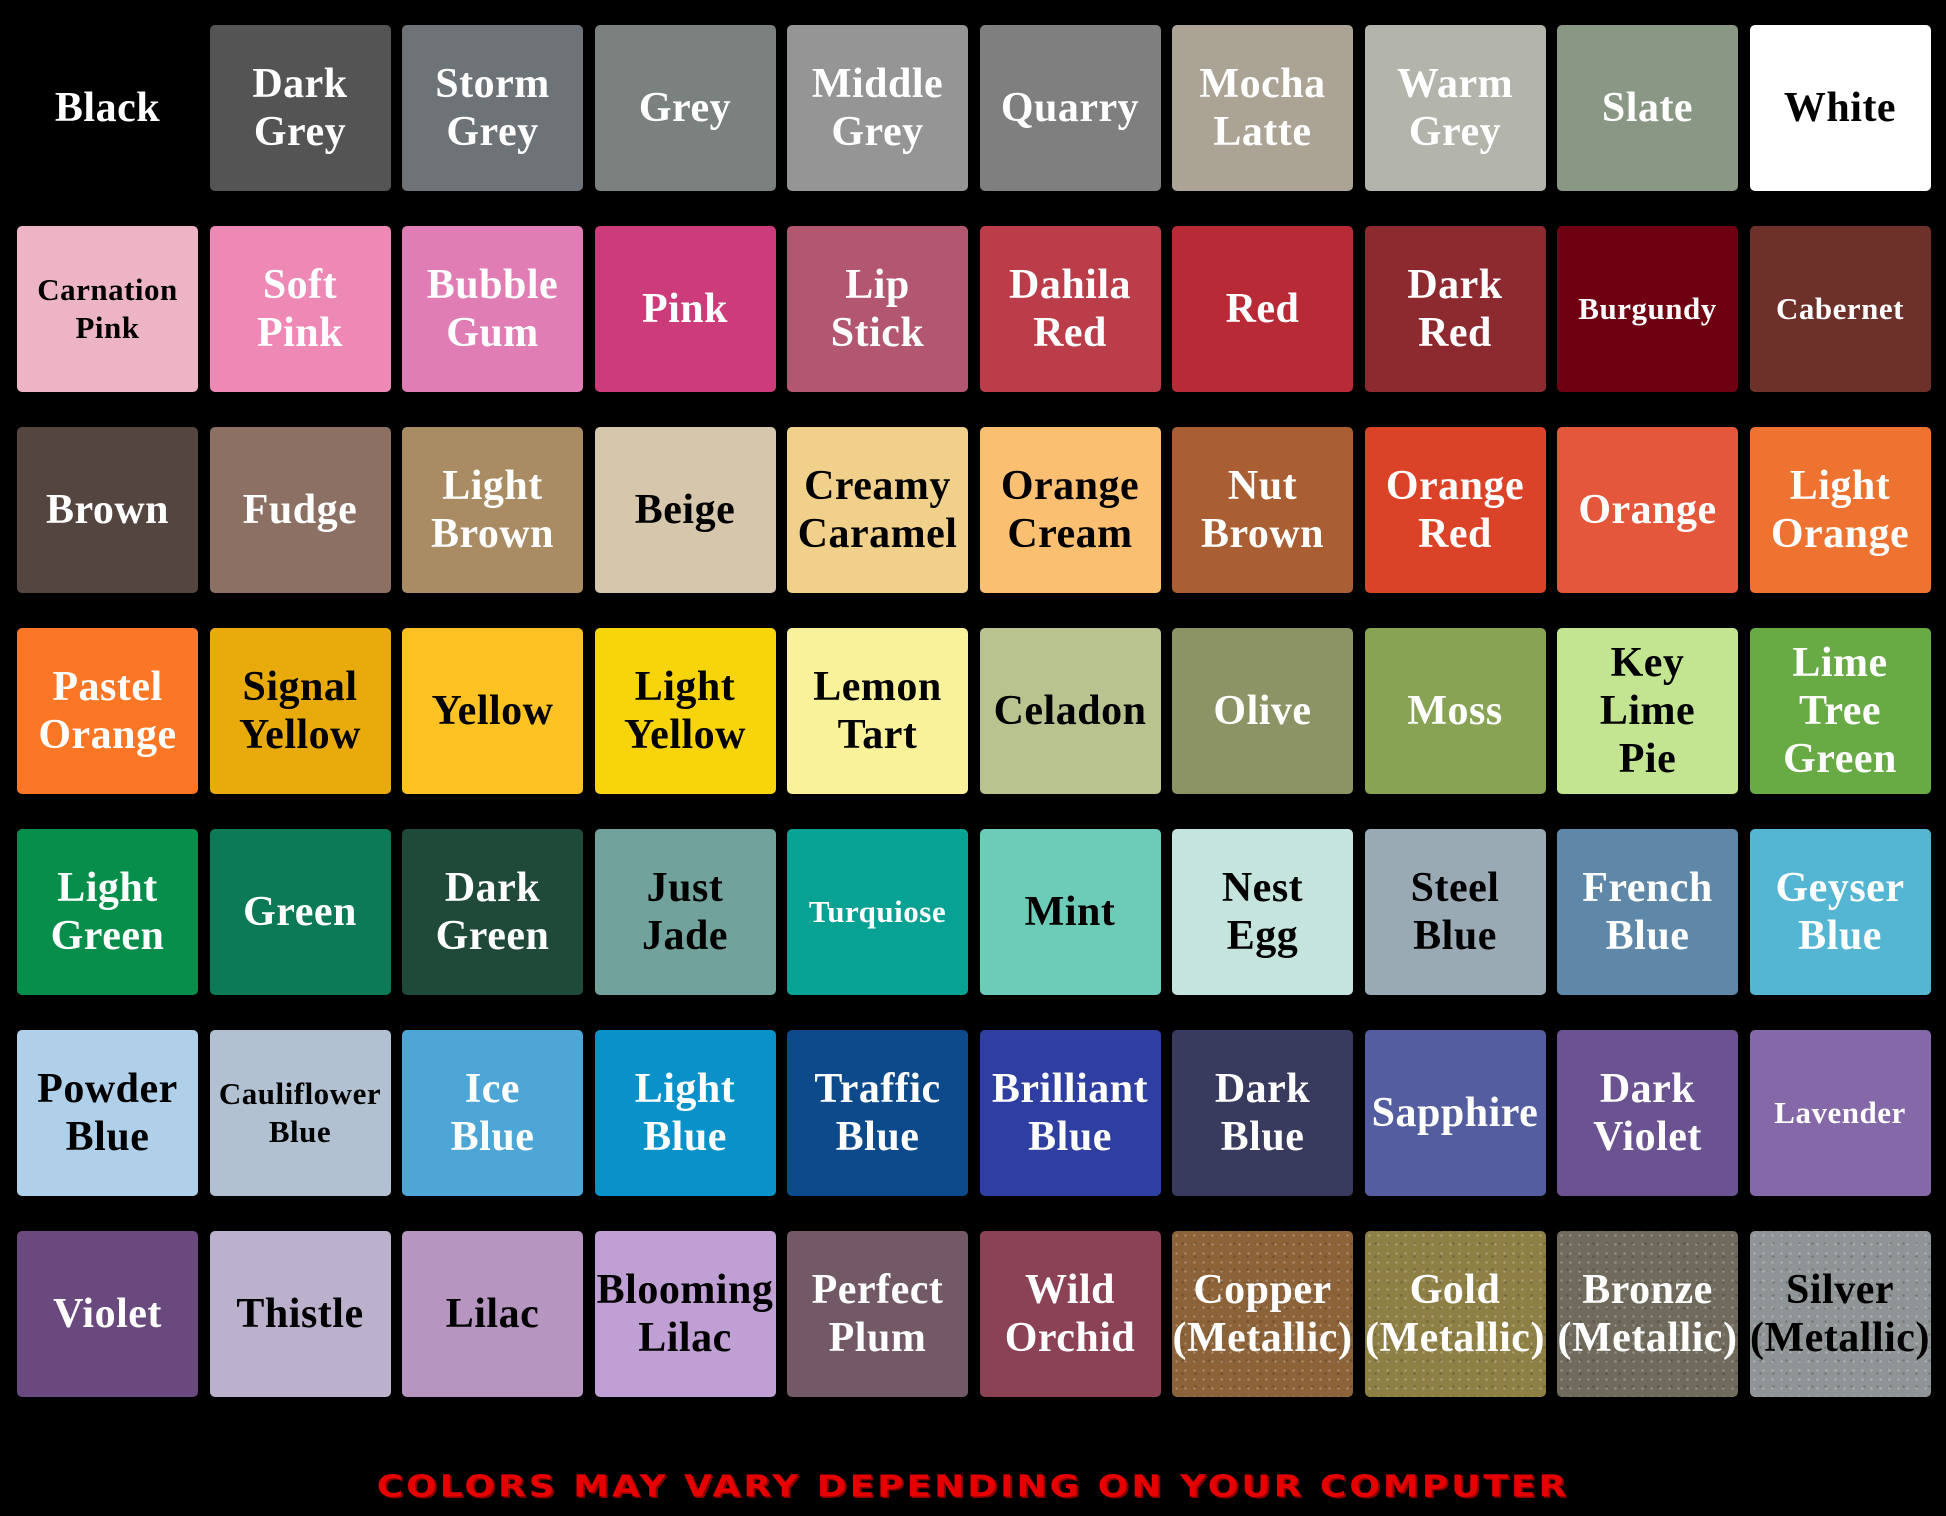 The image size is (1946, 1516). What do you see at coordinates (877, 534) in the screenshot?
I see `swatch-label: Caramel` at bounding box center [877, 534].